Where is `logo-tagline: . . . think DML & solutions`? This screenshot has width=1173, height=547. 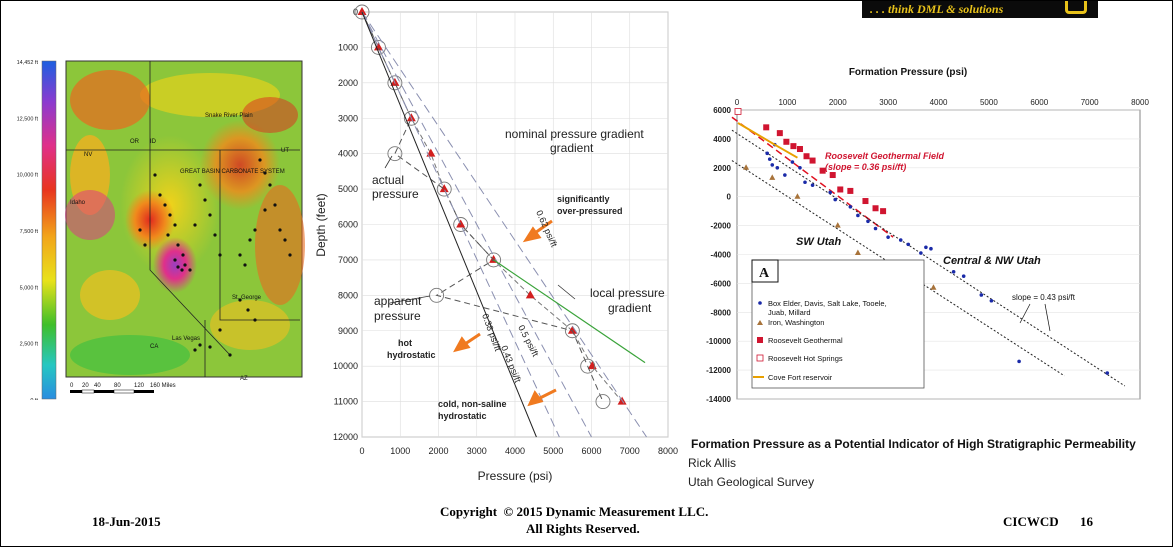 logo-tagline: . . . think DML & solutions is located at coordinates (937, 9).